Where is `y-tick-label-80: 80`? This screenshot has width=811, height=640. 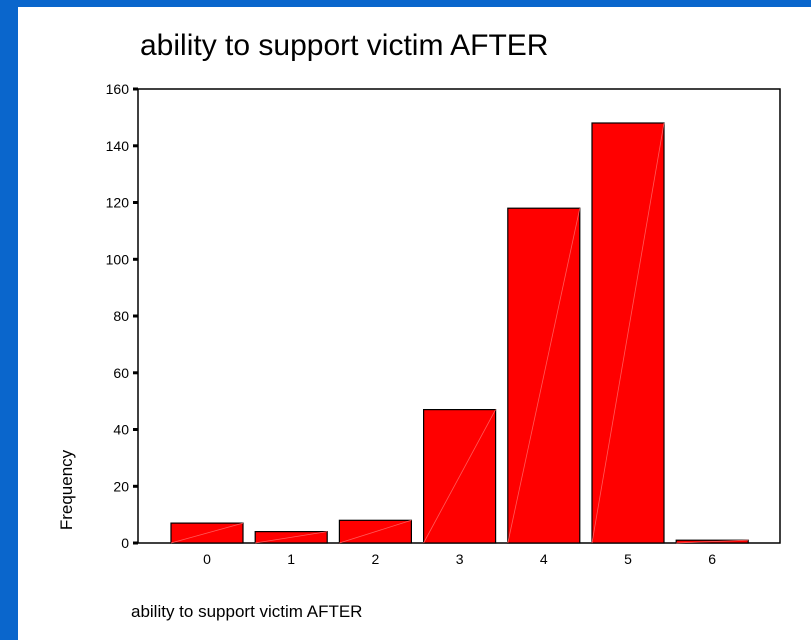
y-tick-label-80: 80 is located at coordinates (121, 316).